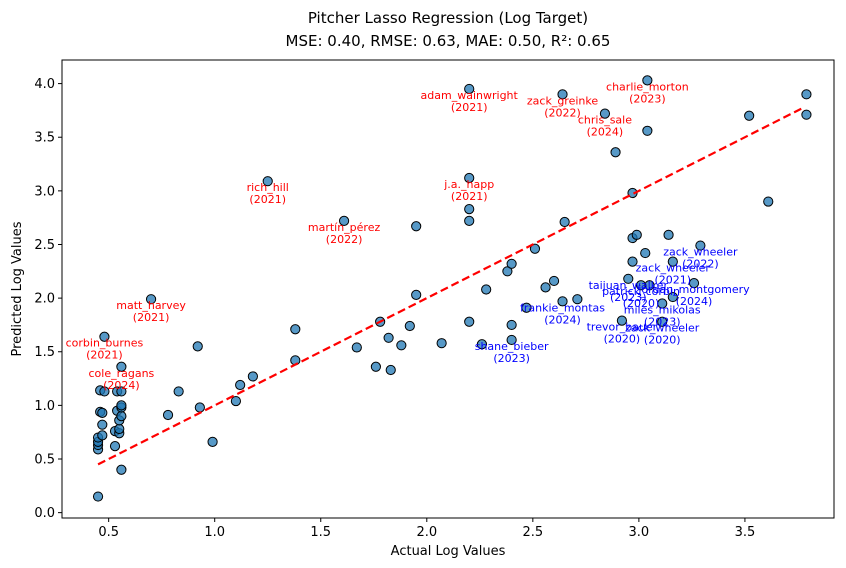 The width and height of the screenshot is (846, 568). I want to click on annotation-name: trevor_bauer, so click(622, 327).